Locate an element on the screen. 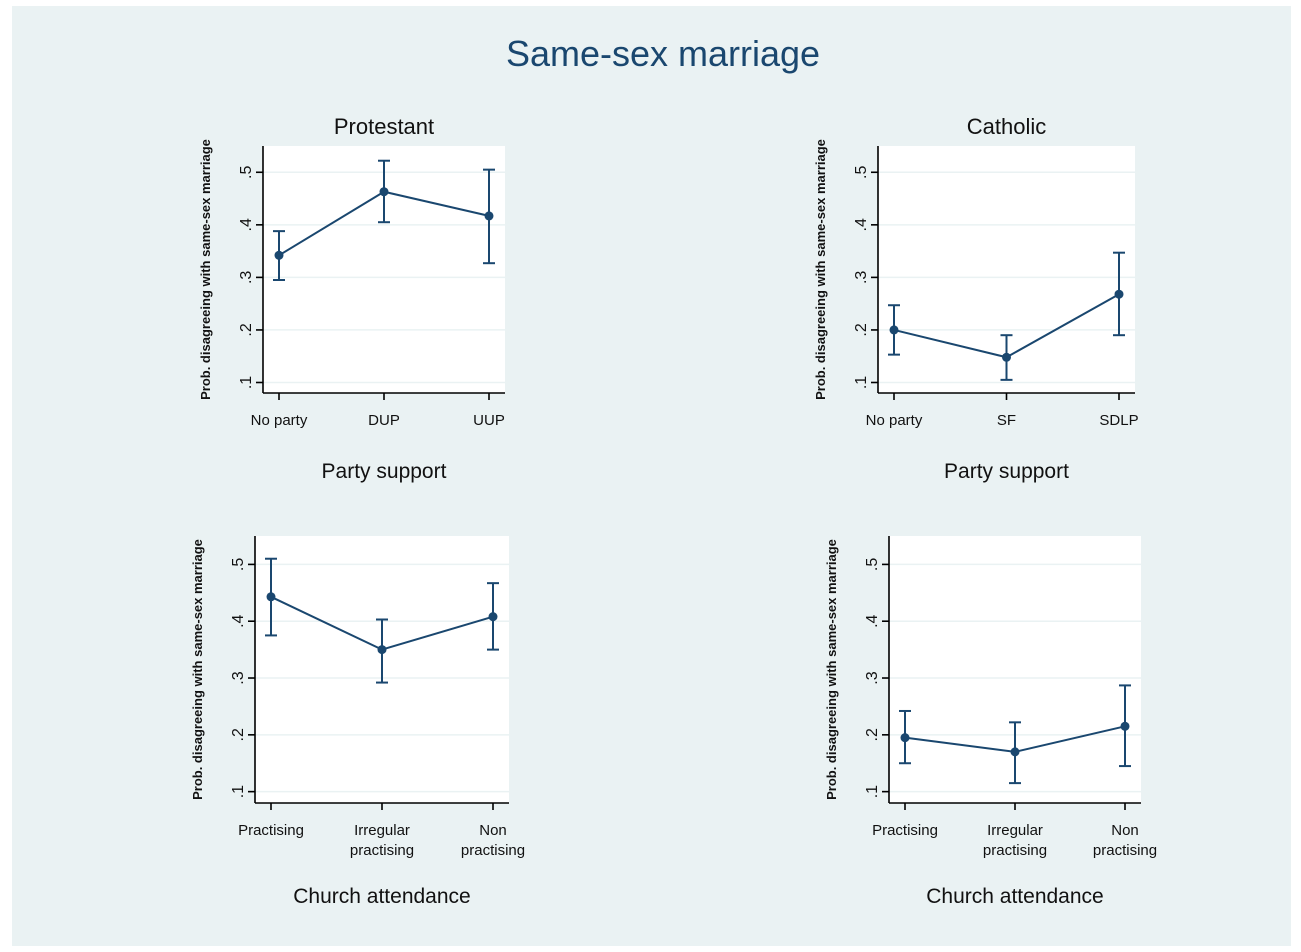 The image size is (1301, 952). x-tick-label-line: UUP is located at coordinates (489, 420).